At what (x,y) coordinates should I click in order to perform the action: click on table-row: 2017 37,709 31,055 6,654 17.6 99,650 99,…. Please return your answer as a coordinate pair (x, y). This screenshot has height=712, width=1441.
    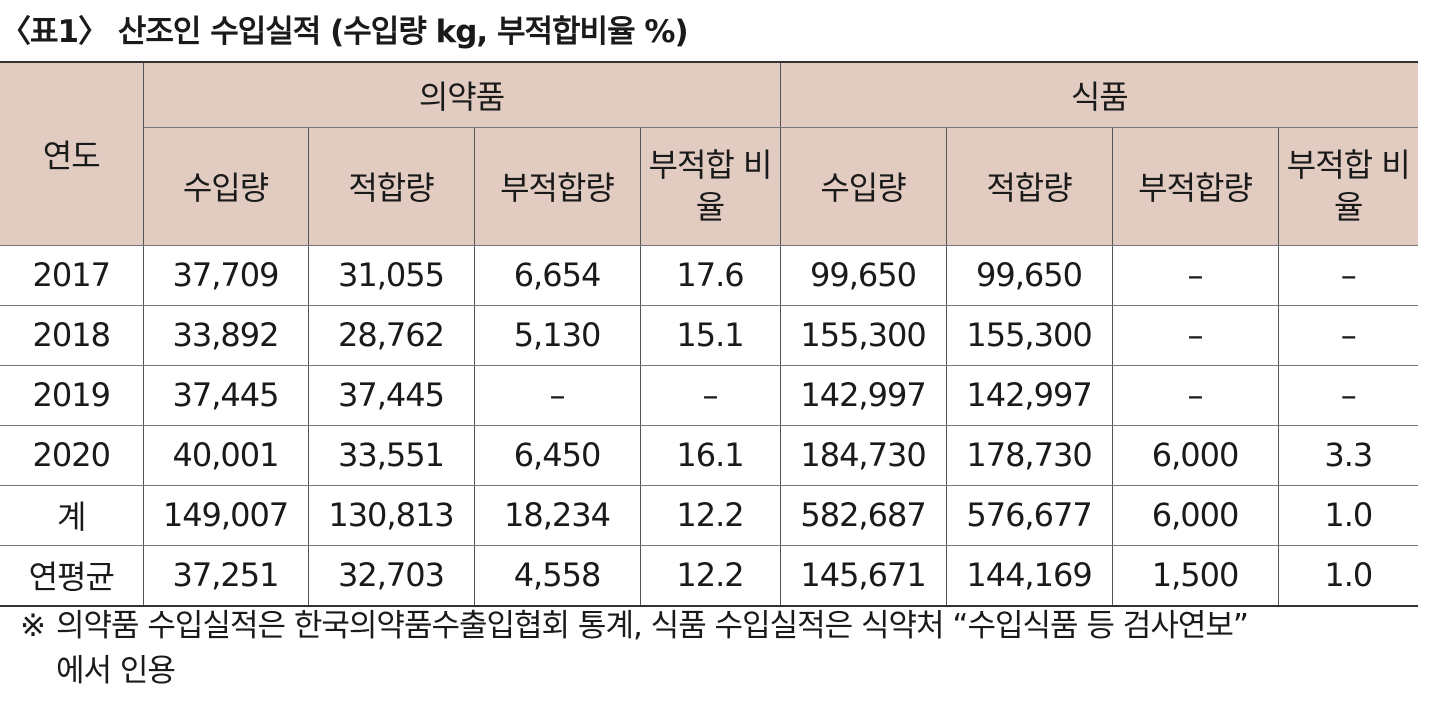
    Looking at the image, I should click on (709, 275).